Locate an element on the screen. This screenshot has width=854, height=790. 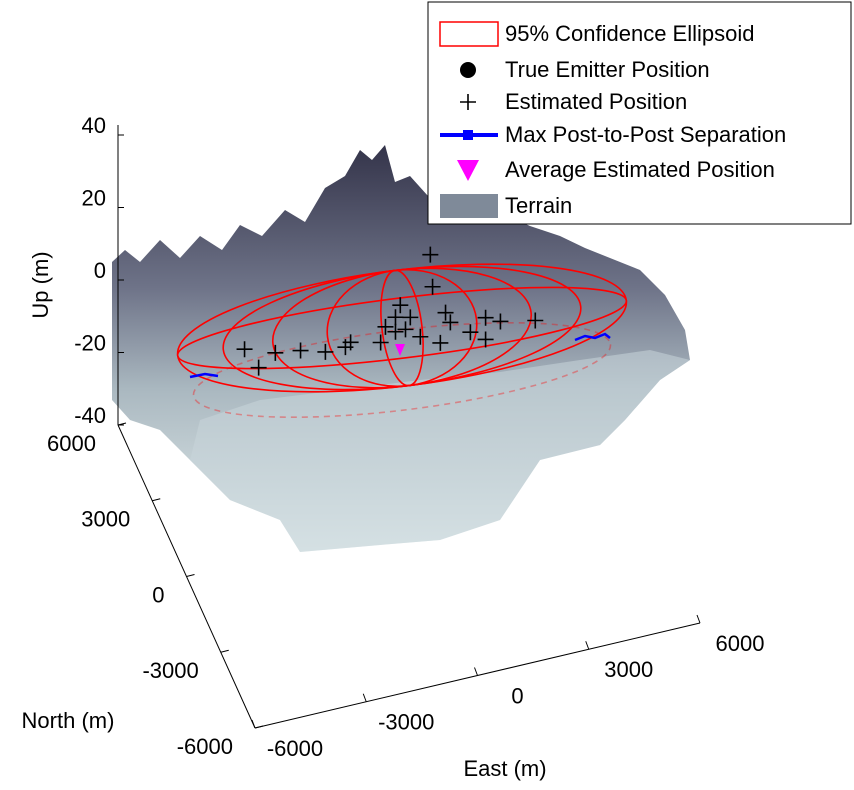
legend-label: 95% Confidence Ellipsoid is located at coordinates (630, 33).